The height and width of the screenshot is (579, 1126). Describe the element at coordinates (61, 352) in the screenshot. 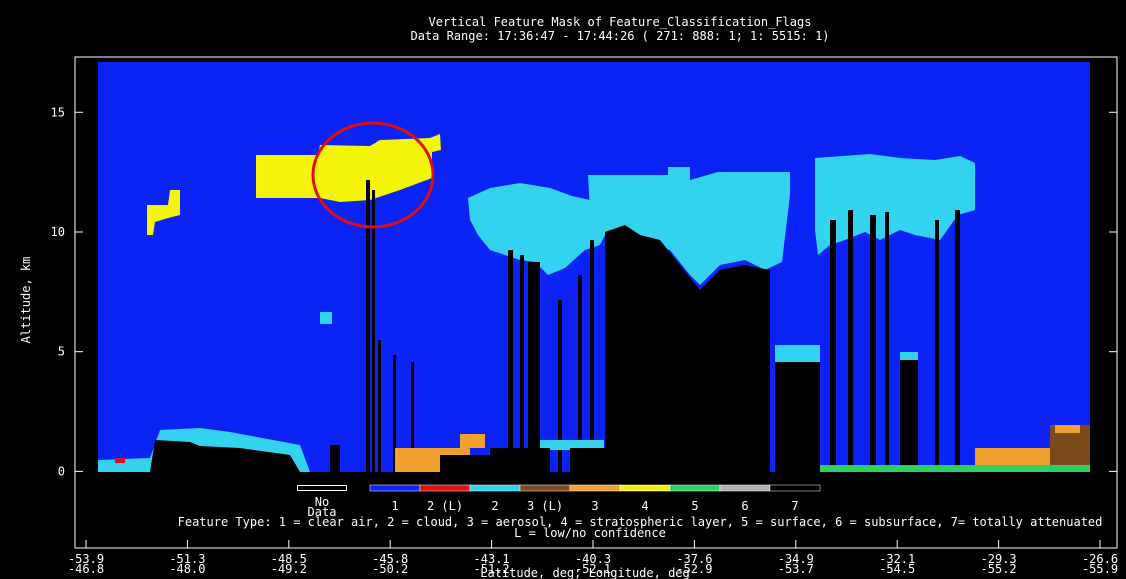

I see `y-tick-label: 5` at that location.